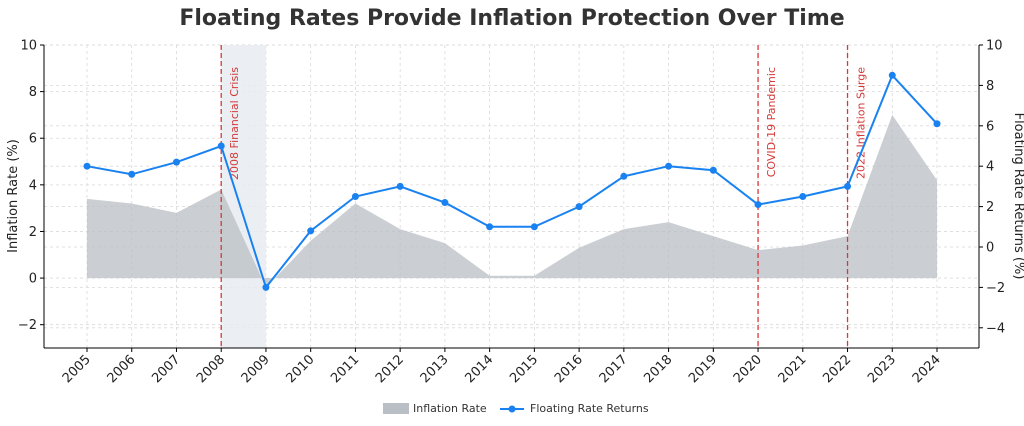 This screenshot has width=1024, height=426. What do you see at coordinates (534, 227) in the screenshot?
I see `point-floating-2015` at bounding box center [534, 227].